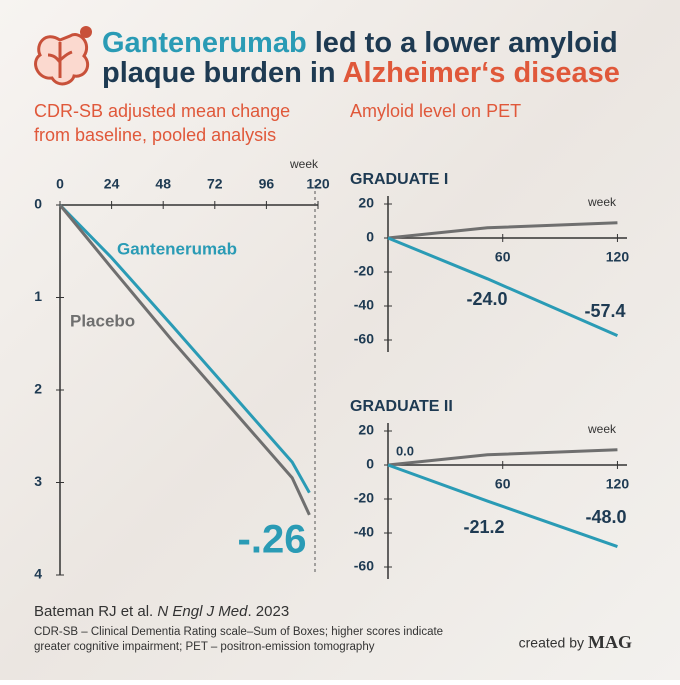 The height and width of the screenshot is (685, 680). What do you see at coordinates (155, 135) in the screenshot?
I see `chart-title: from baseline, pooled analysis` at bounding box center [155, 135].